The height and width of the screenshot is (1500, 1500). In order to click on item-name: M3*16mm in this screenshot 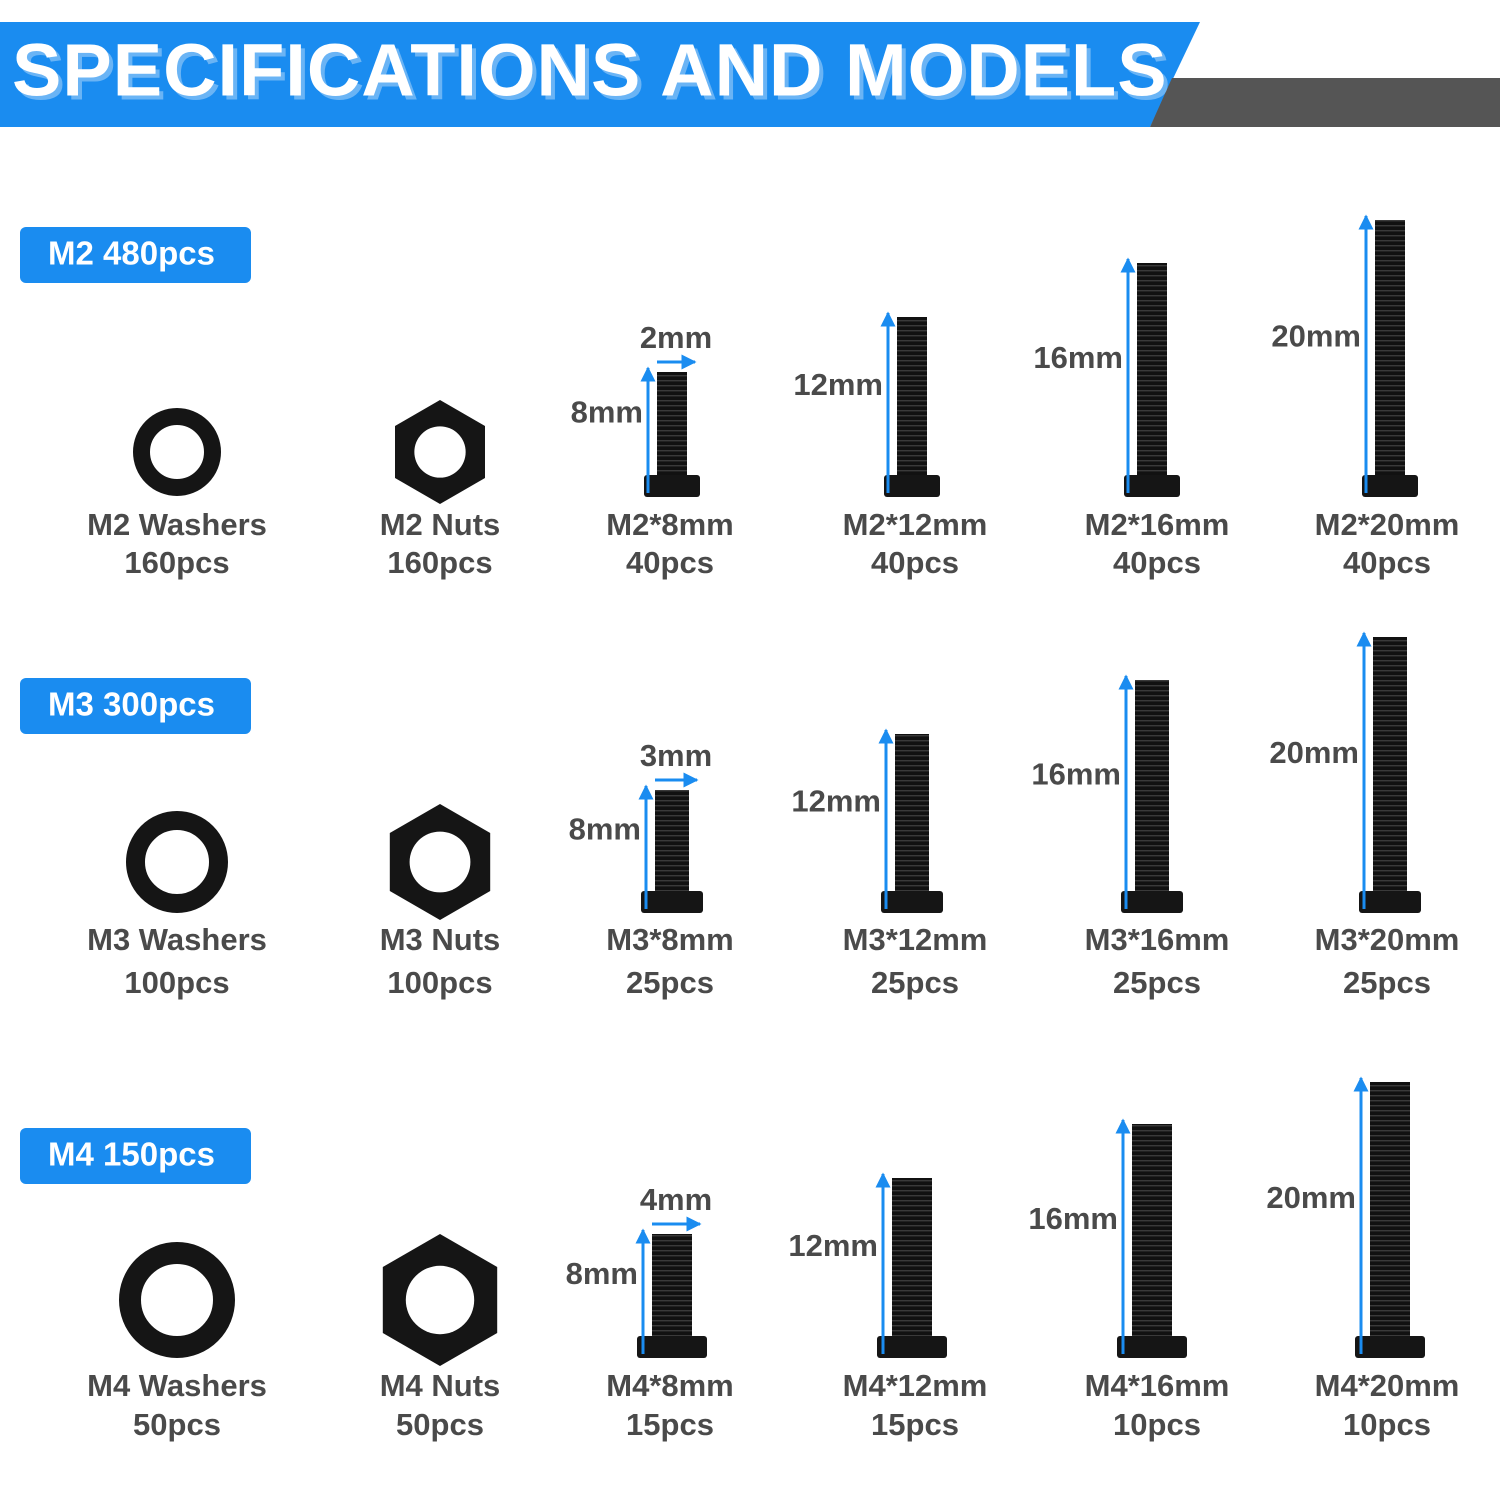, I will do `click(1157, 939)`.